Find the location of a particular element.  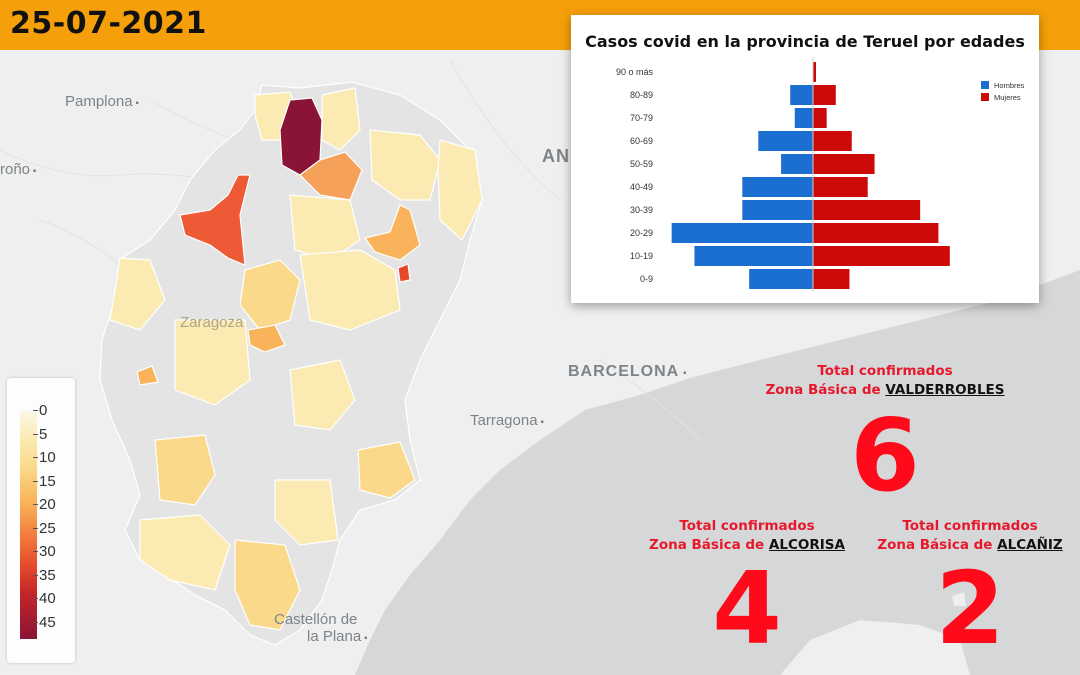

age-group-label: 0-9 is located at coordinates (646, 279).